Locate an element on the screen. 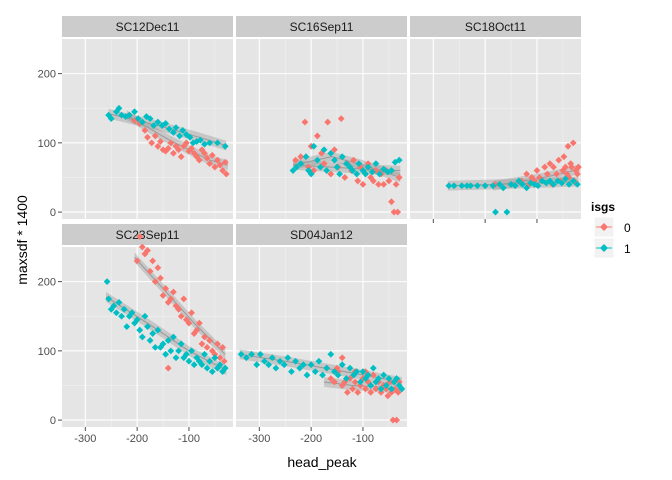  facet-strip-label: SC18Oct11 is located at coordinates (495, 27).